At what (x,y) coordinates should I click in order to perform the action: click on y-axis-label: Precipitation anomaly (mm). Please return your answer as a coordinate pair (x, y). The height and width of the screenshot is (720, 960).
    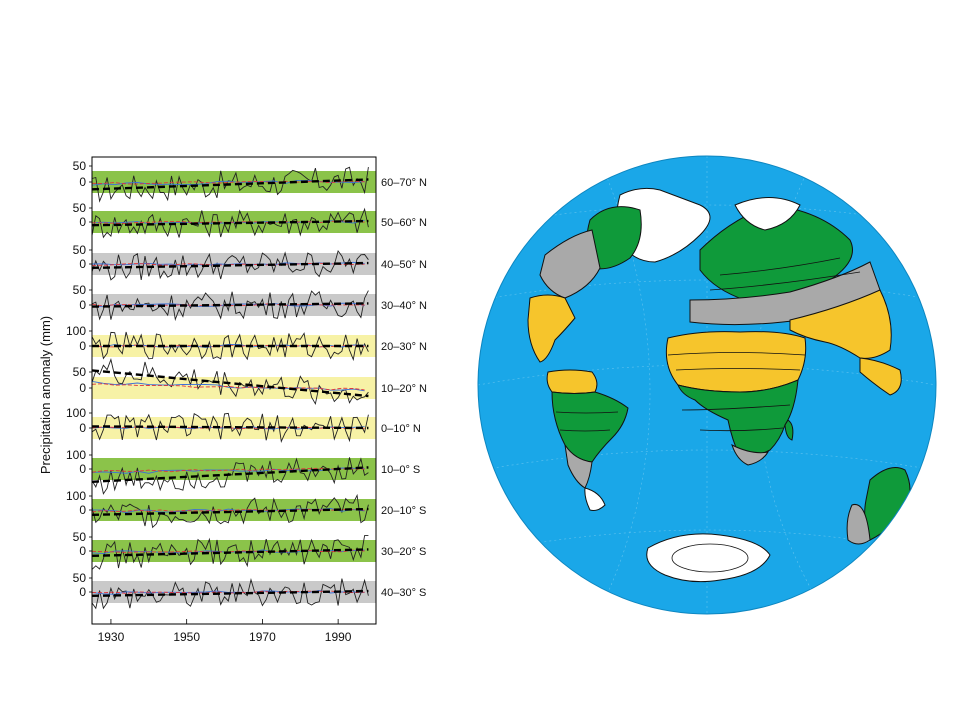
    Looking at the image, I should click on (45, 395).